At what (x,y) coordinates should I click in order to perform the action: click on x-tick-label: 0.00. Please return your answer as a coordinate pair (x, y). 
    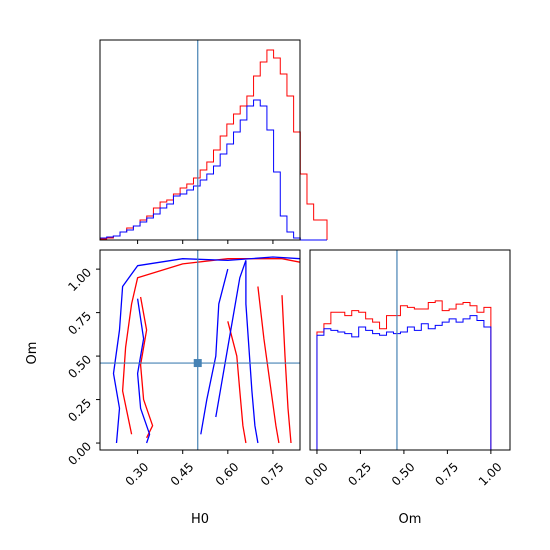
    Looking at the image, I should click on (316, 474).